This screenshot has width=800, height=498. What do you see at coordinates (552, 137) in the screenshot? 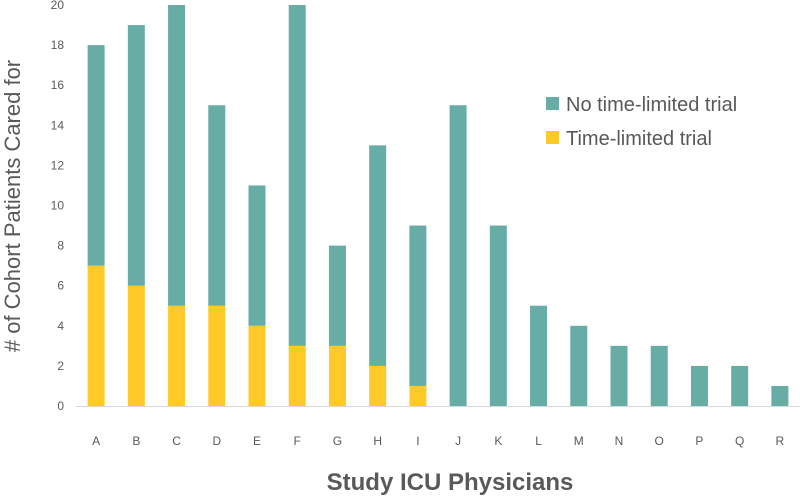
I see `legend-swatch-trial` at bounding box center [552, 137].